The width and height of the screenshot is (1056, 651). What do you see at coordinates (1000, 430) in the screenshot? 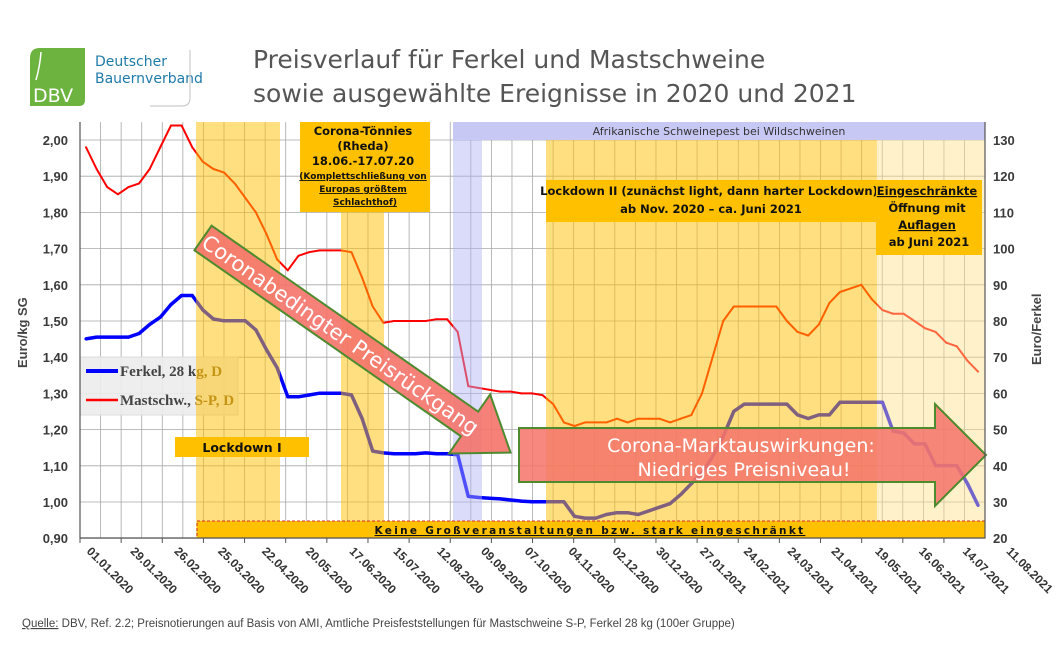
I see `y-tick-right: 50` at bounding box center [1000, 430].